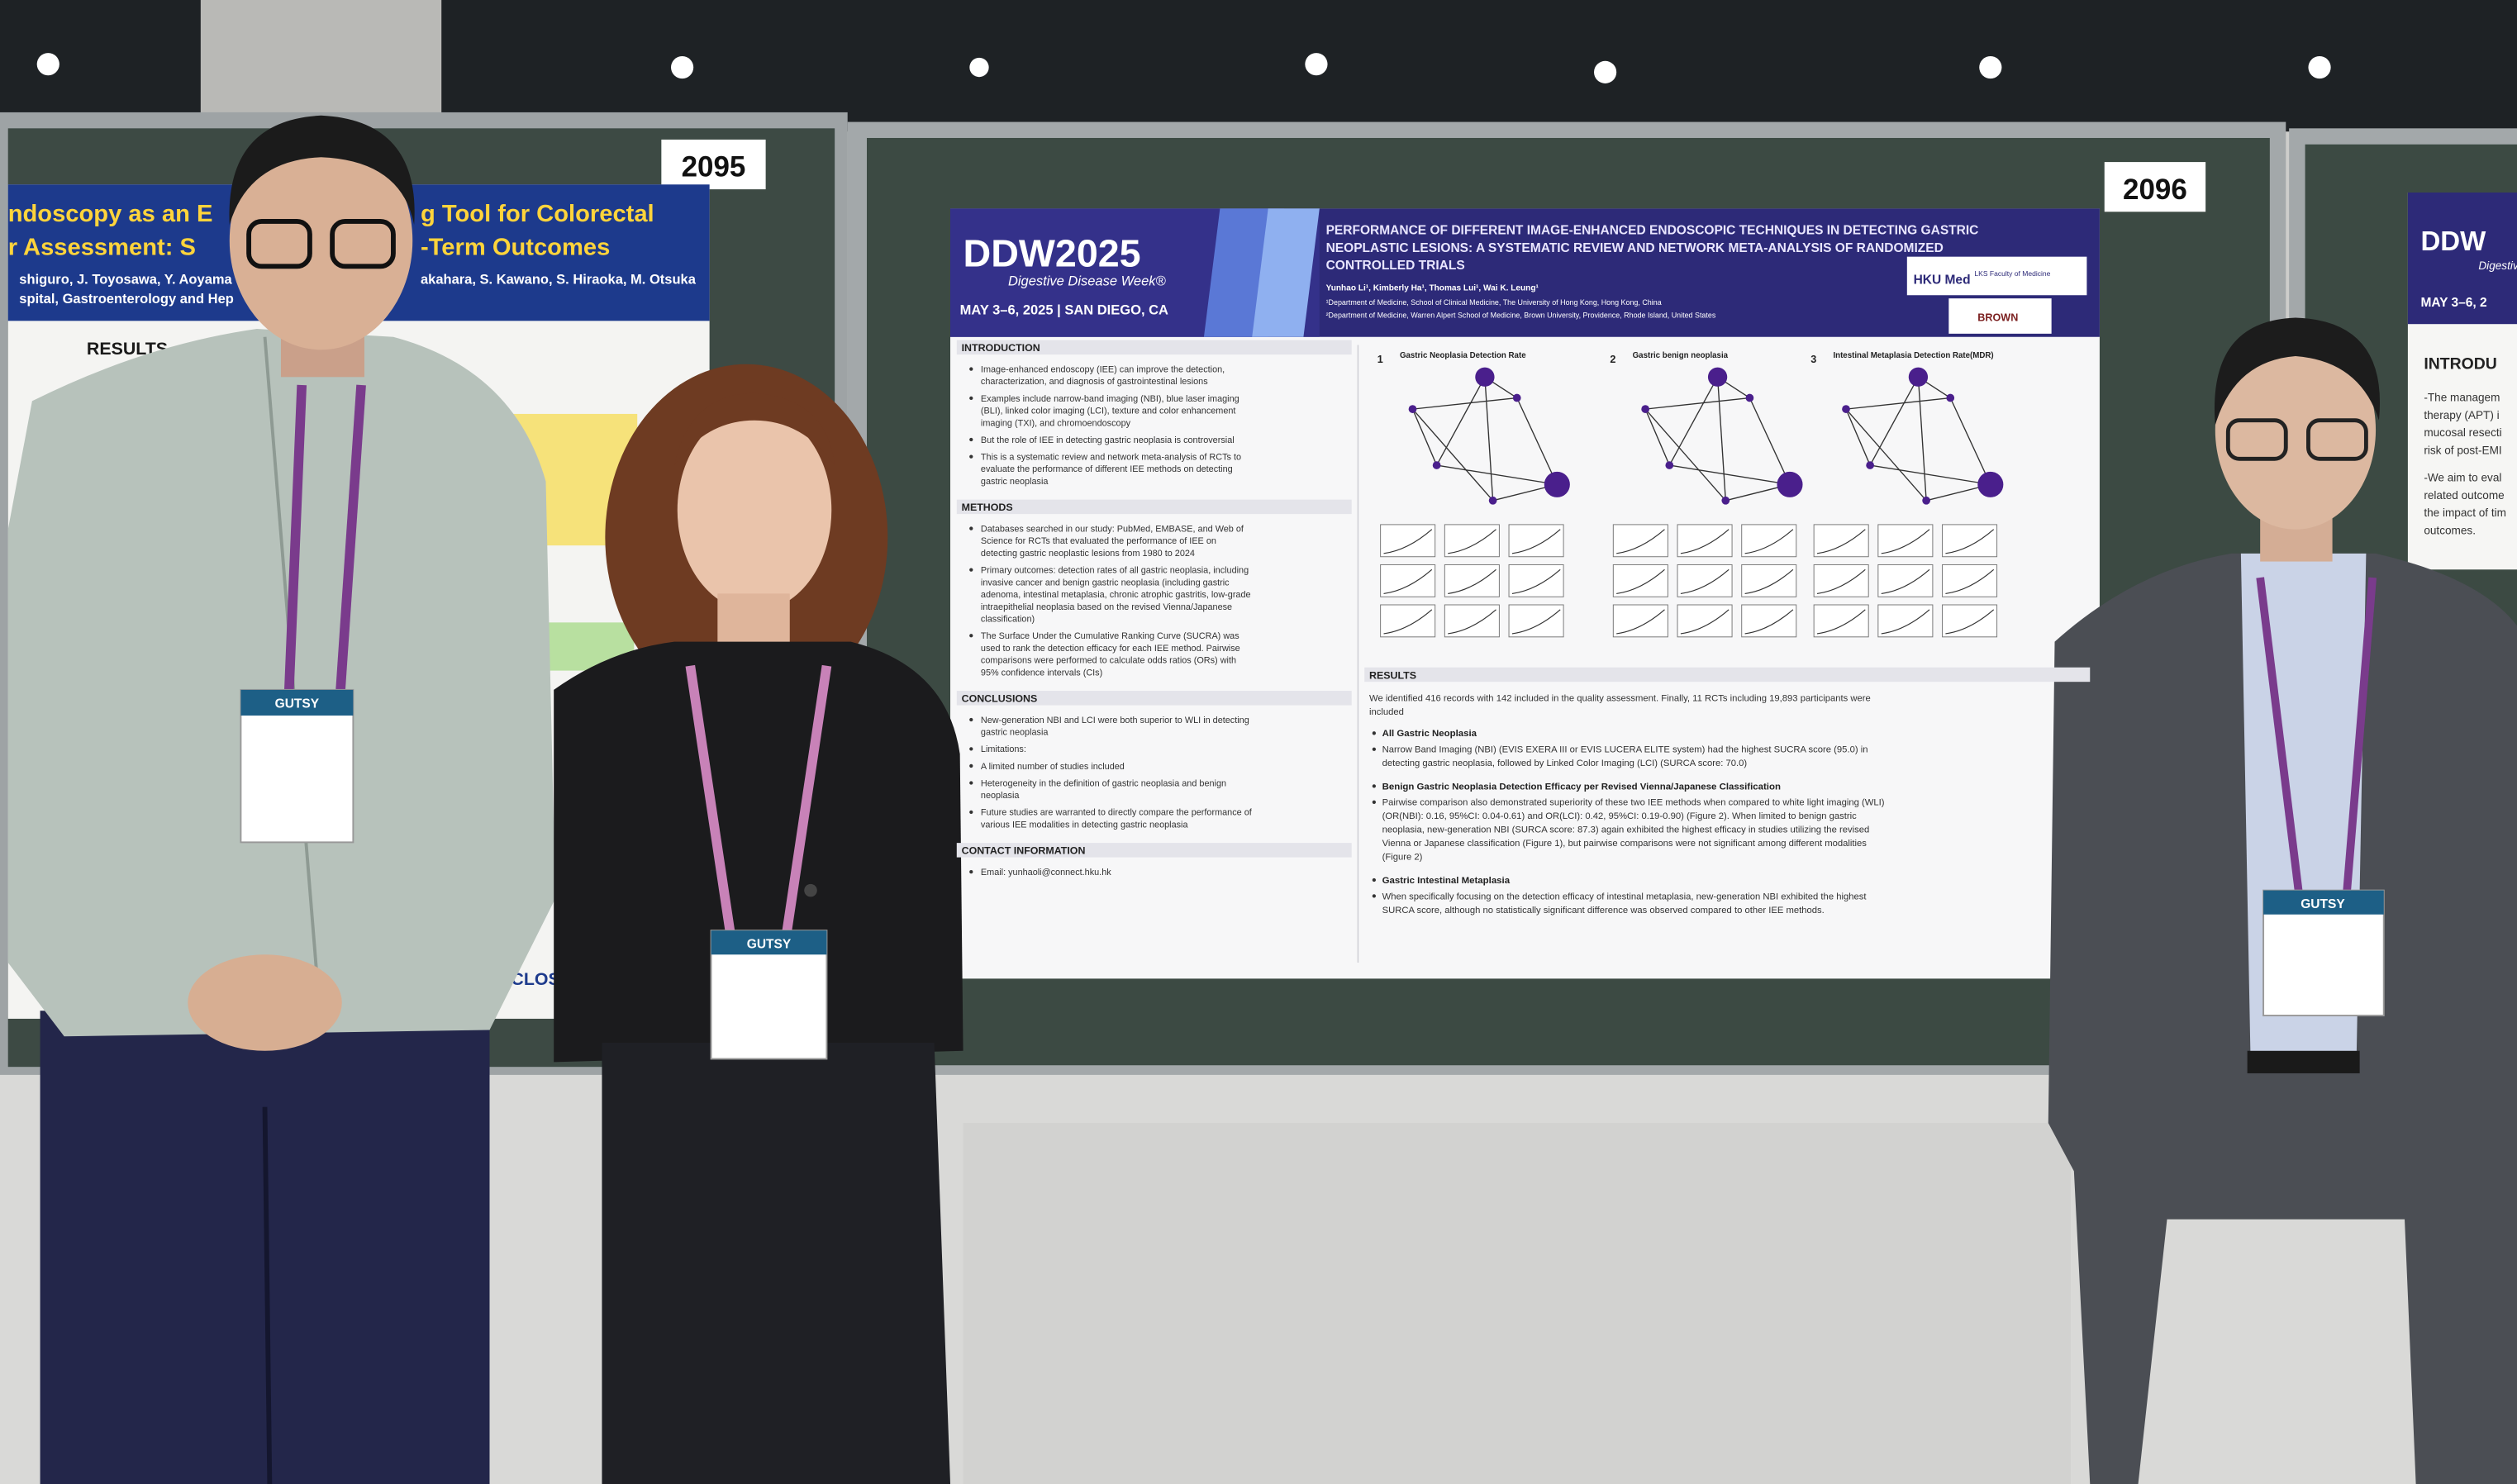 The height and width of the screenshot is (1484, 2517). Describe the element at coordinates (714, 167) in the screenshot. I see `poster-number: 2095` at that location.